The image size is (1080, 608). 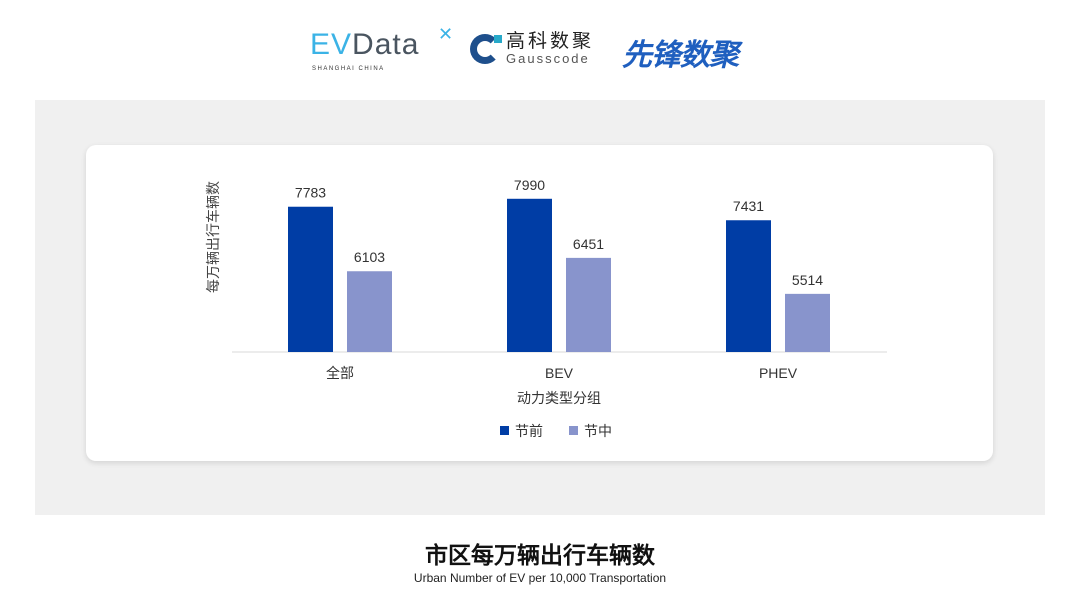 I want to click on data-label: 7783, so click(x=310, y=193).